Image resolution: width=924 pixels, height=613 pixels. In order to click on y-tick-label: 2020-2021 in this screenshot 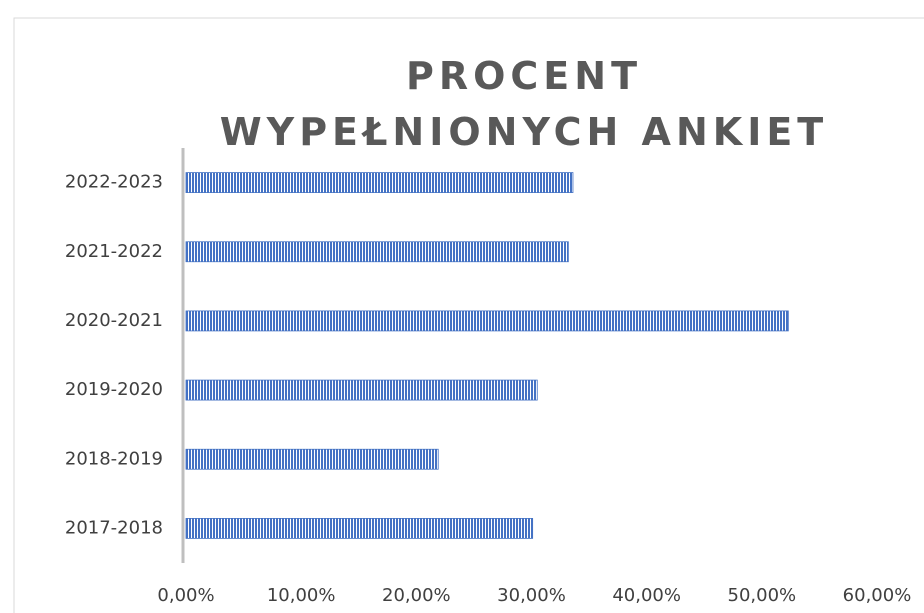, I will do `click(114, 320)`.